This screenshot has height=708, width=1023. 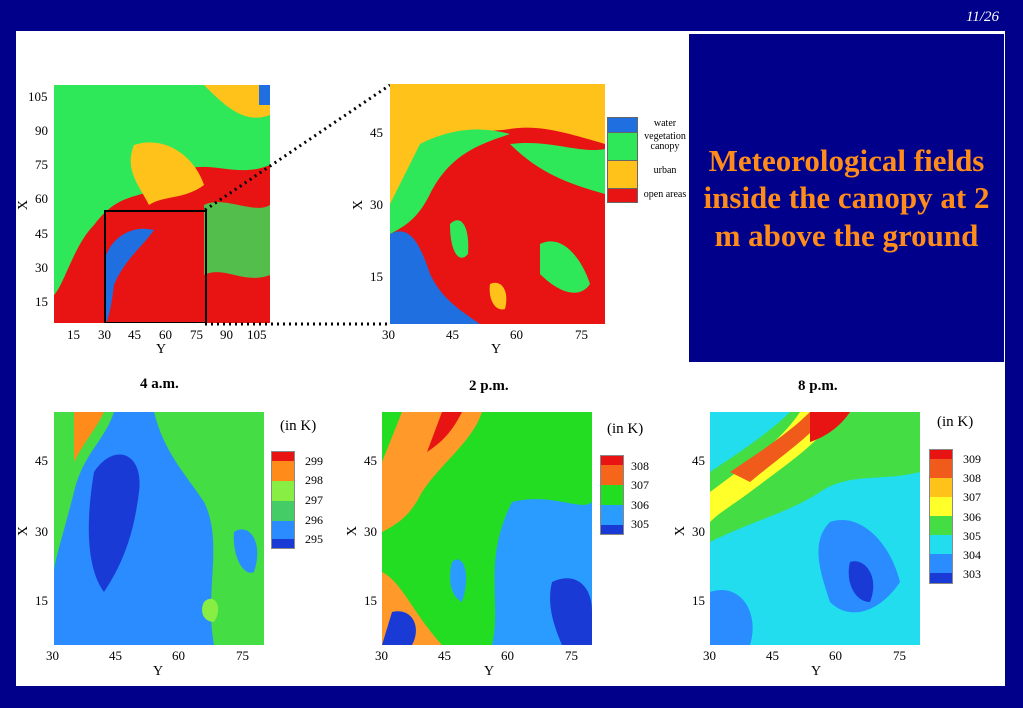 What do you see at coordinates (516, 334) in the screenshot?
I see `zoom-ytick: 60` at bounding box center [516, 334].